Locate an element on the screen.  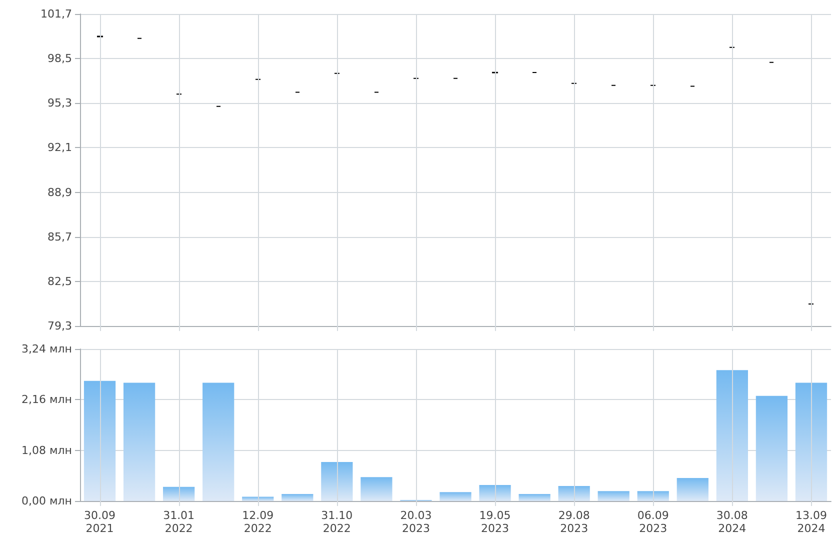
y-tick-label: 95,3 is located at coordinates (60, 103).